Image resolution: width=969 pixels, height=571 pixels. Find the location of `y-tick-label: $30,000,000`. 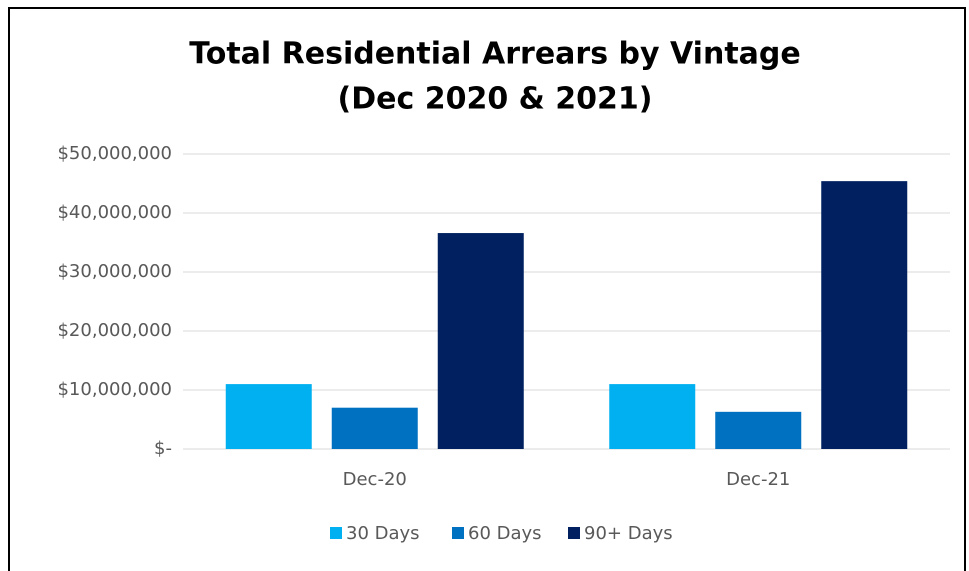

y-tick-label: $30,000,000 is located at coordinates (114, 271).